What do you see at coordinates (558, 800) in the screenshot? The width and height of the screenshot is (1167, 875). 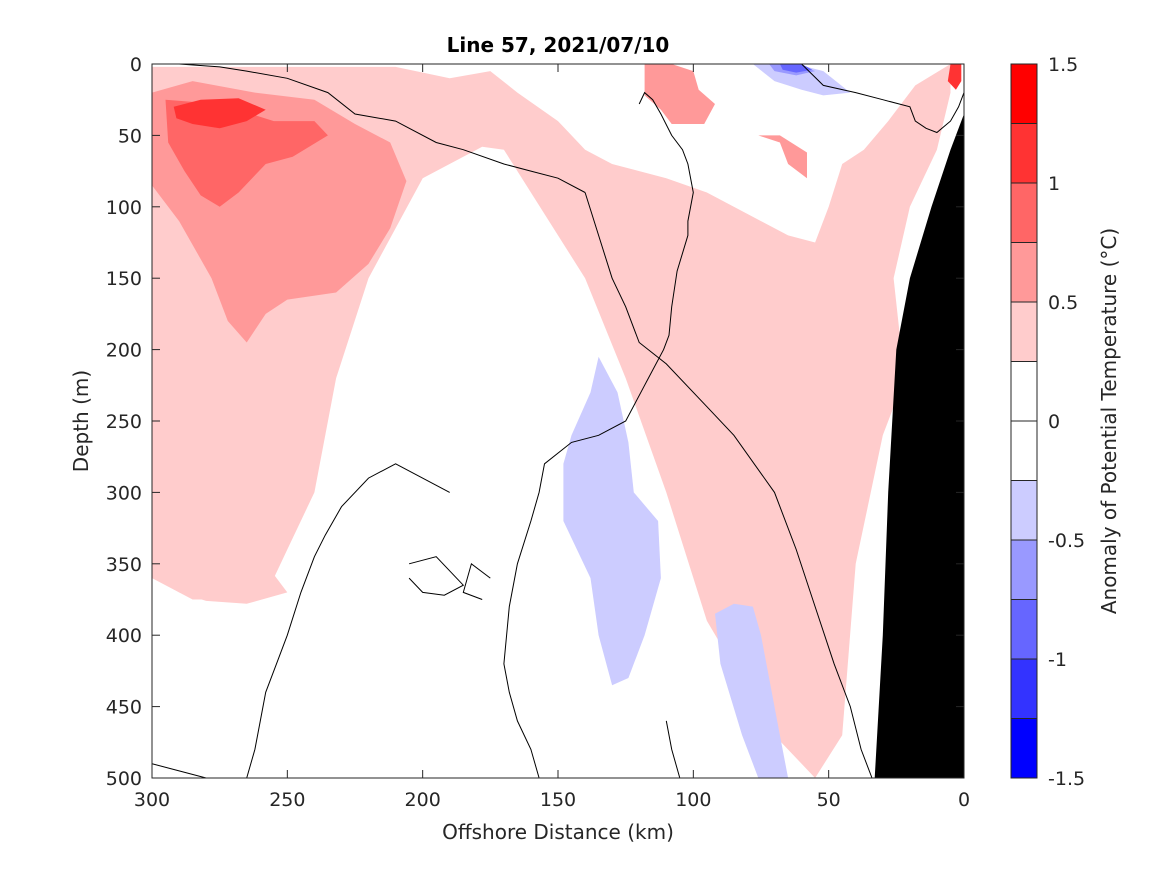 I see `x-tick-label: 150` at bounding box center [558, 800].